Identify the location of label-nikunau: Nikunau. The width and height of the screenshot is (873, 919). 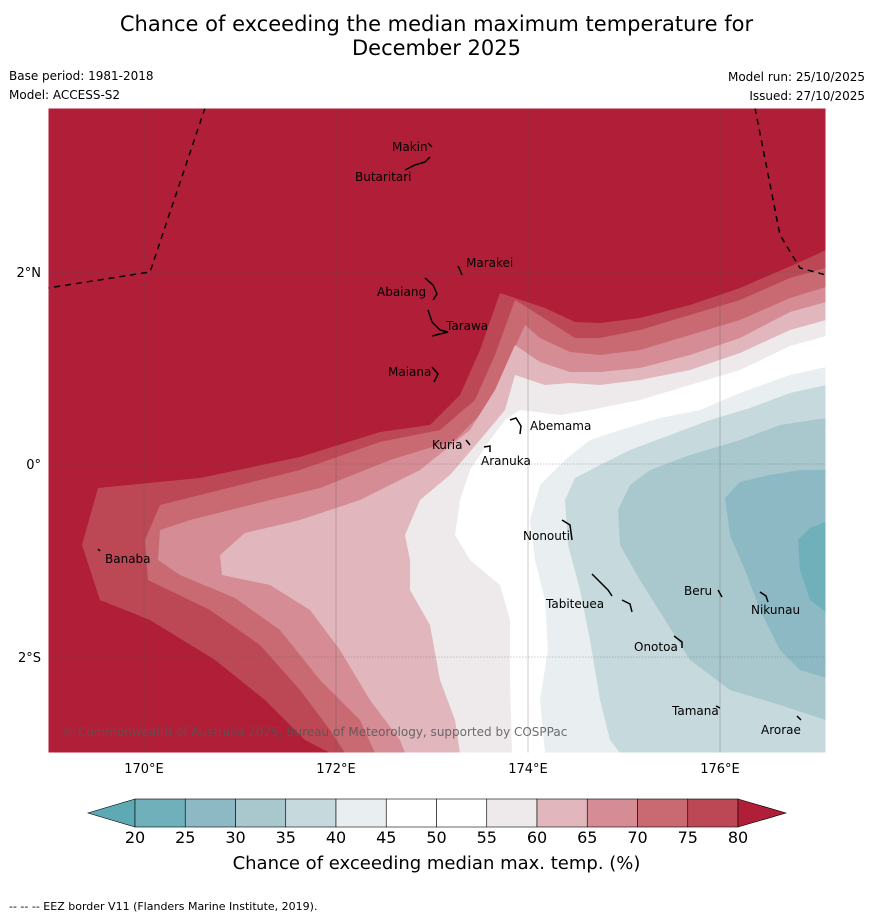
(775, 610).